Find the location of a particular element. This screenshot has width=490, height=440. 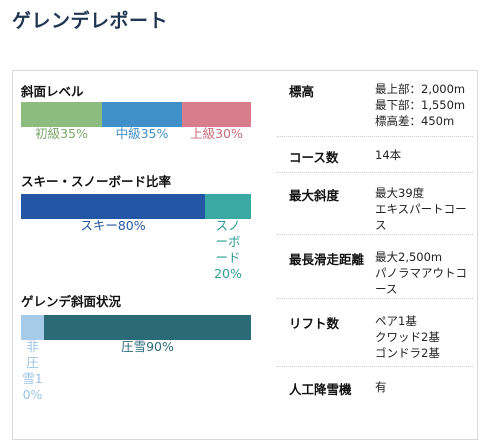

slope-level-advanced-label: 上級30% is located at coordinates (216, 133).